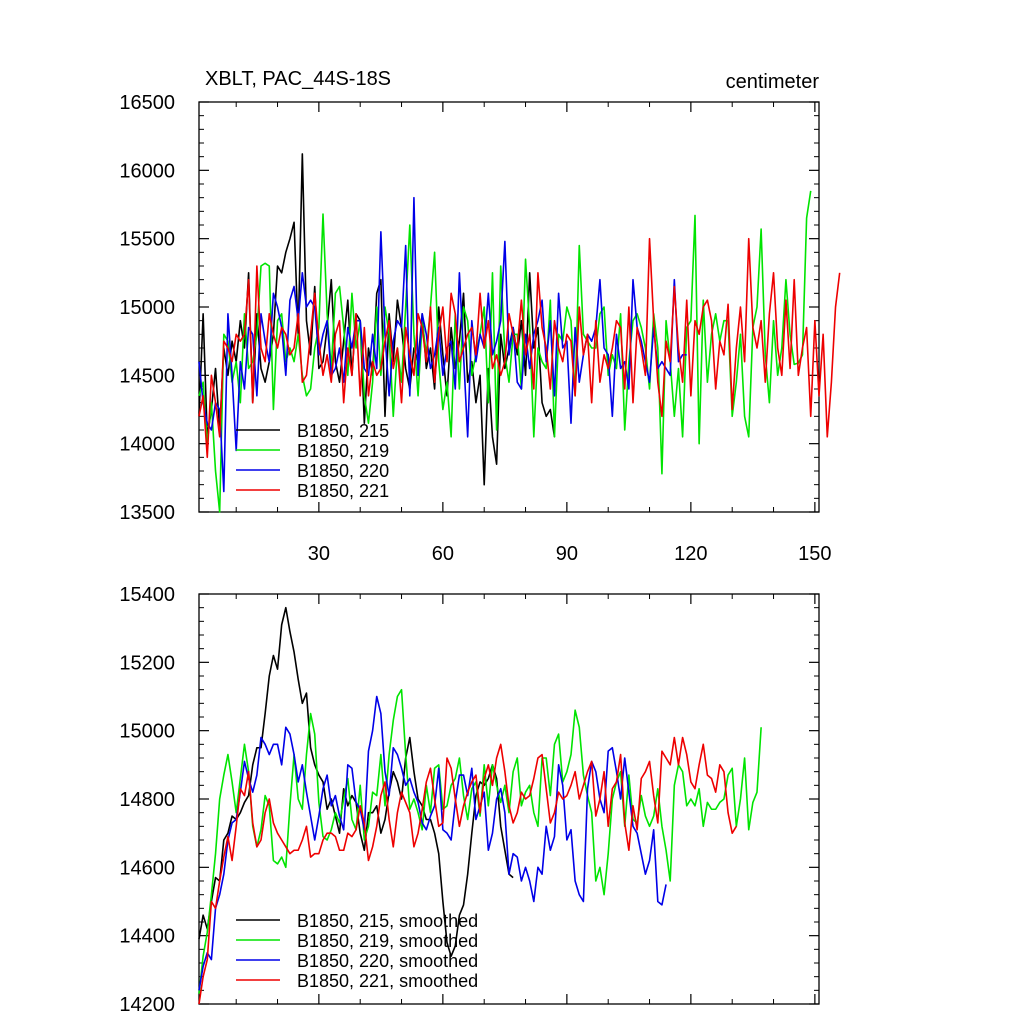  What do you see at coordinates (443, 554) in the screenshot?
I see `top-x-tick-label: 60` at bounding box center [443, 554].